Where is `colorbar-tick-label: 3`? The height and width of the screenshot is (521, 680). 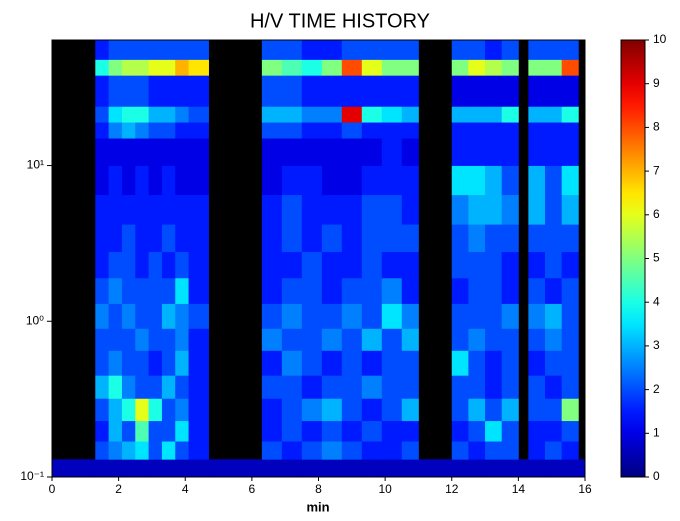
colorbar-tick-label: 3 is located at coordinates (656, 345).